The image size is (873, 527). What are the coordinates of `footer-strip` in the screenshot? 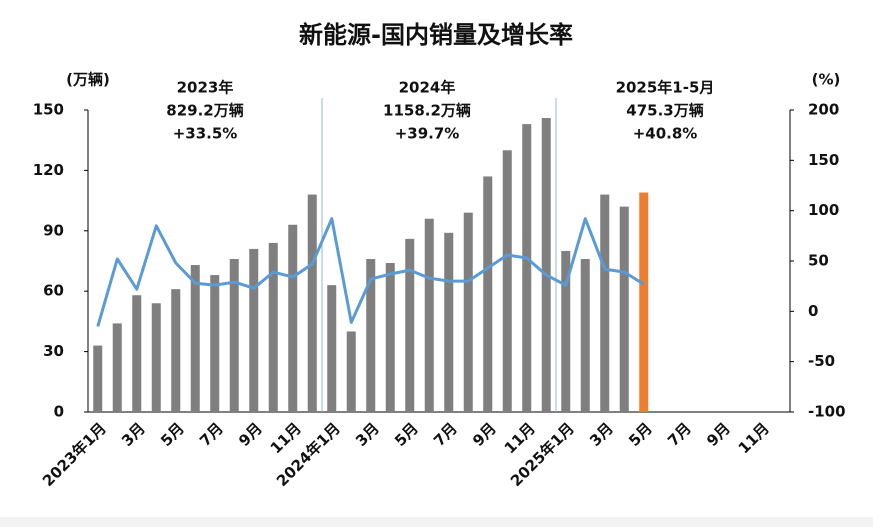 It's located at (436, 522).